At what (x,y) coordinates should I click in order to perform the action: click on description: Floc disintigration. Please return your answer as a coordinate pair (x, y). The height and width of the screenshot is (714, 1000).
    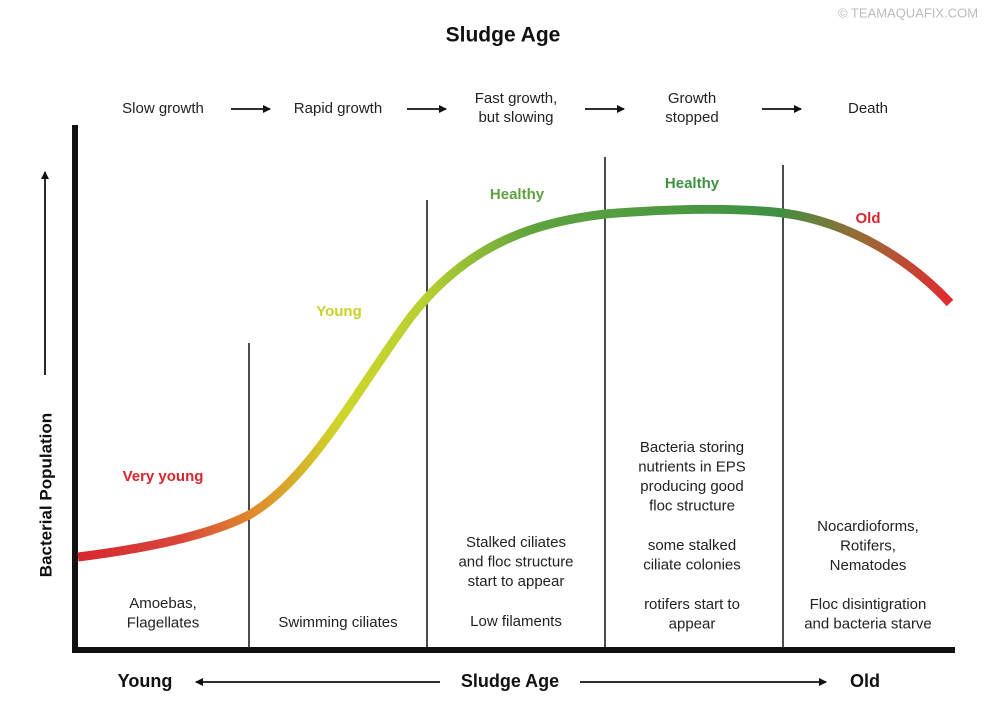
    Looking at the image, I should click on (868, 604).